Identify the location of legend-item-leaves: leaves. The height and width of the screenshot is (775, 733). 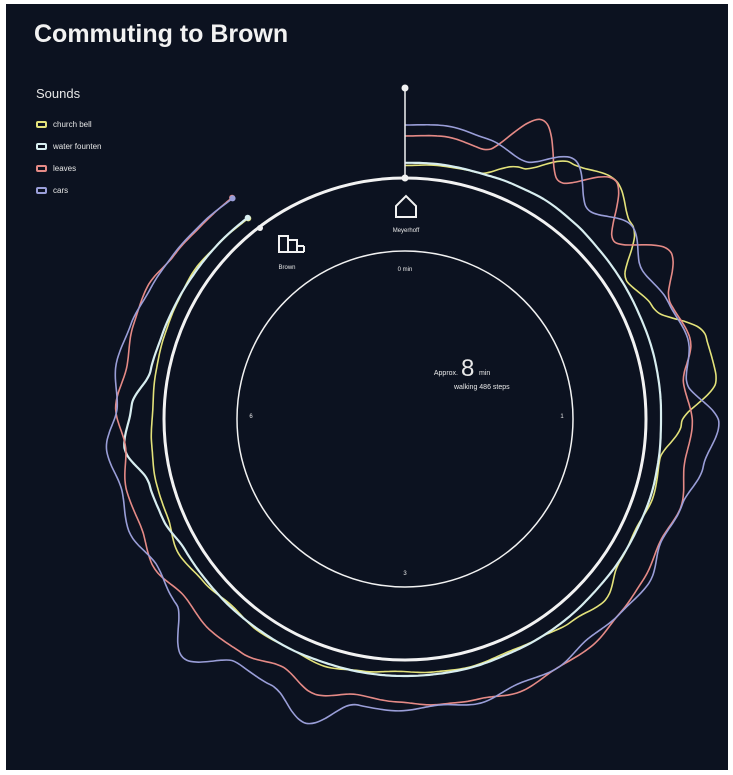
(68, 168).